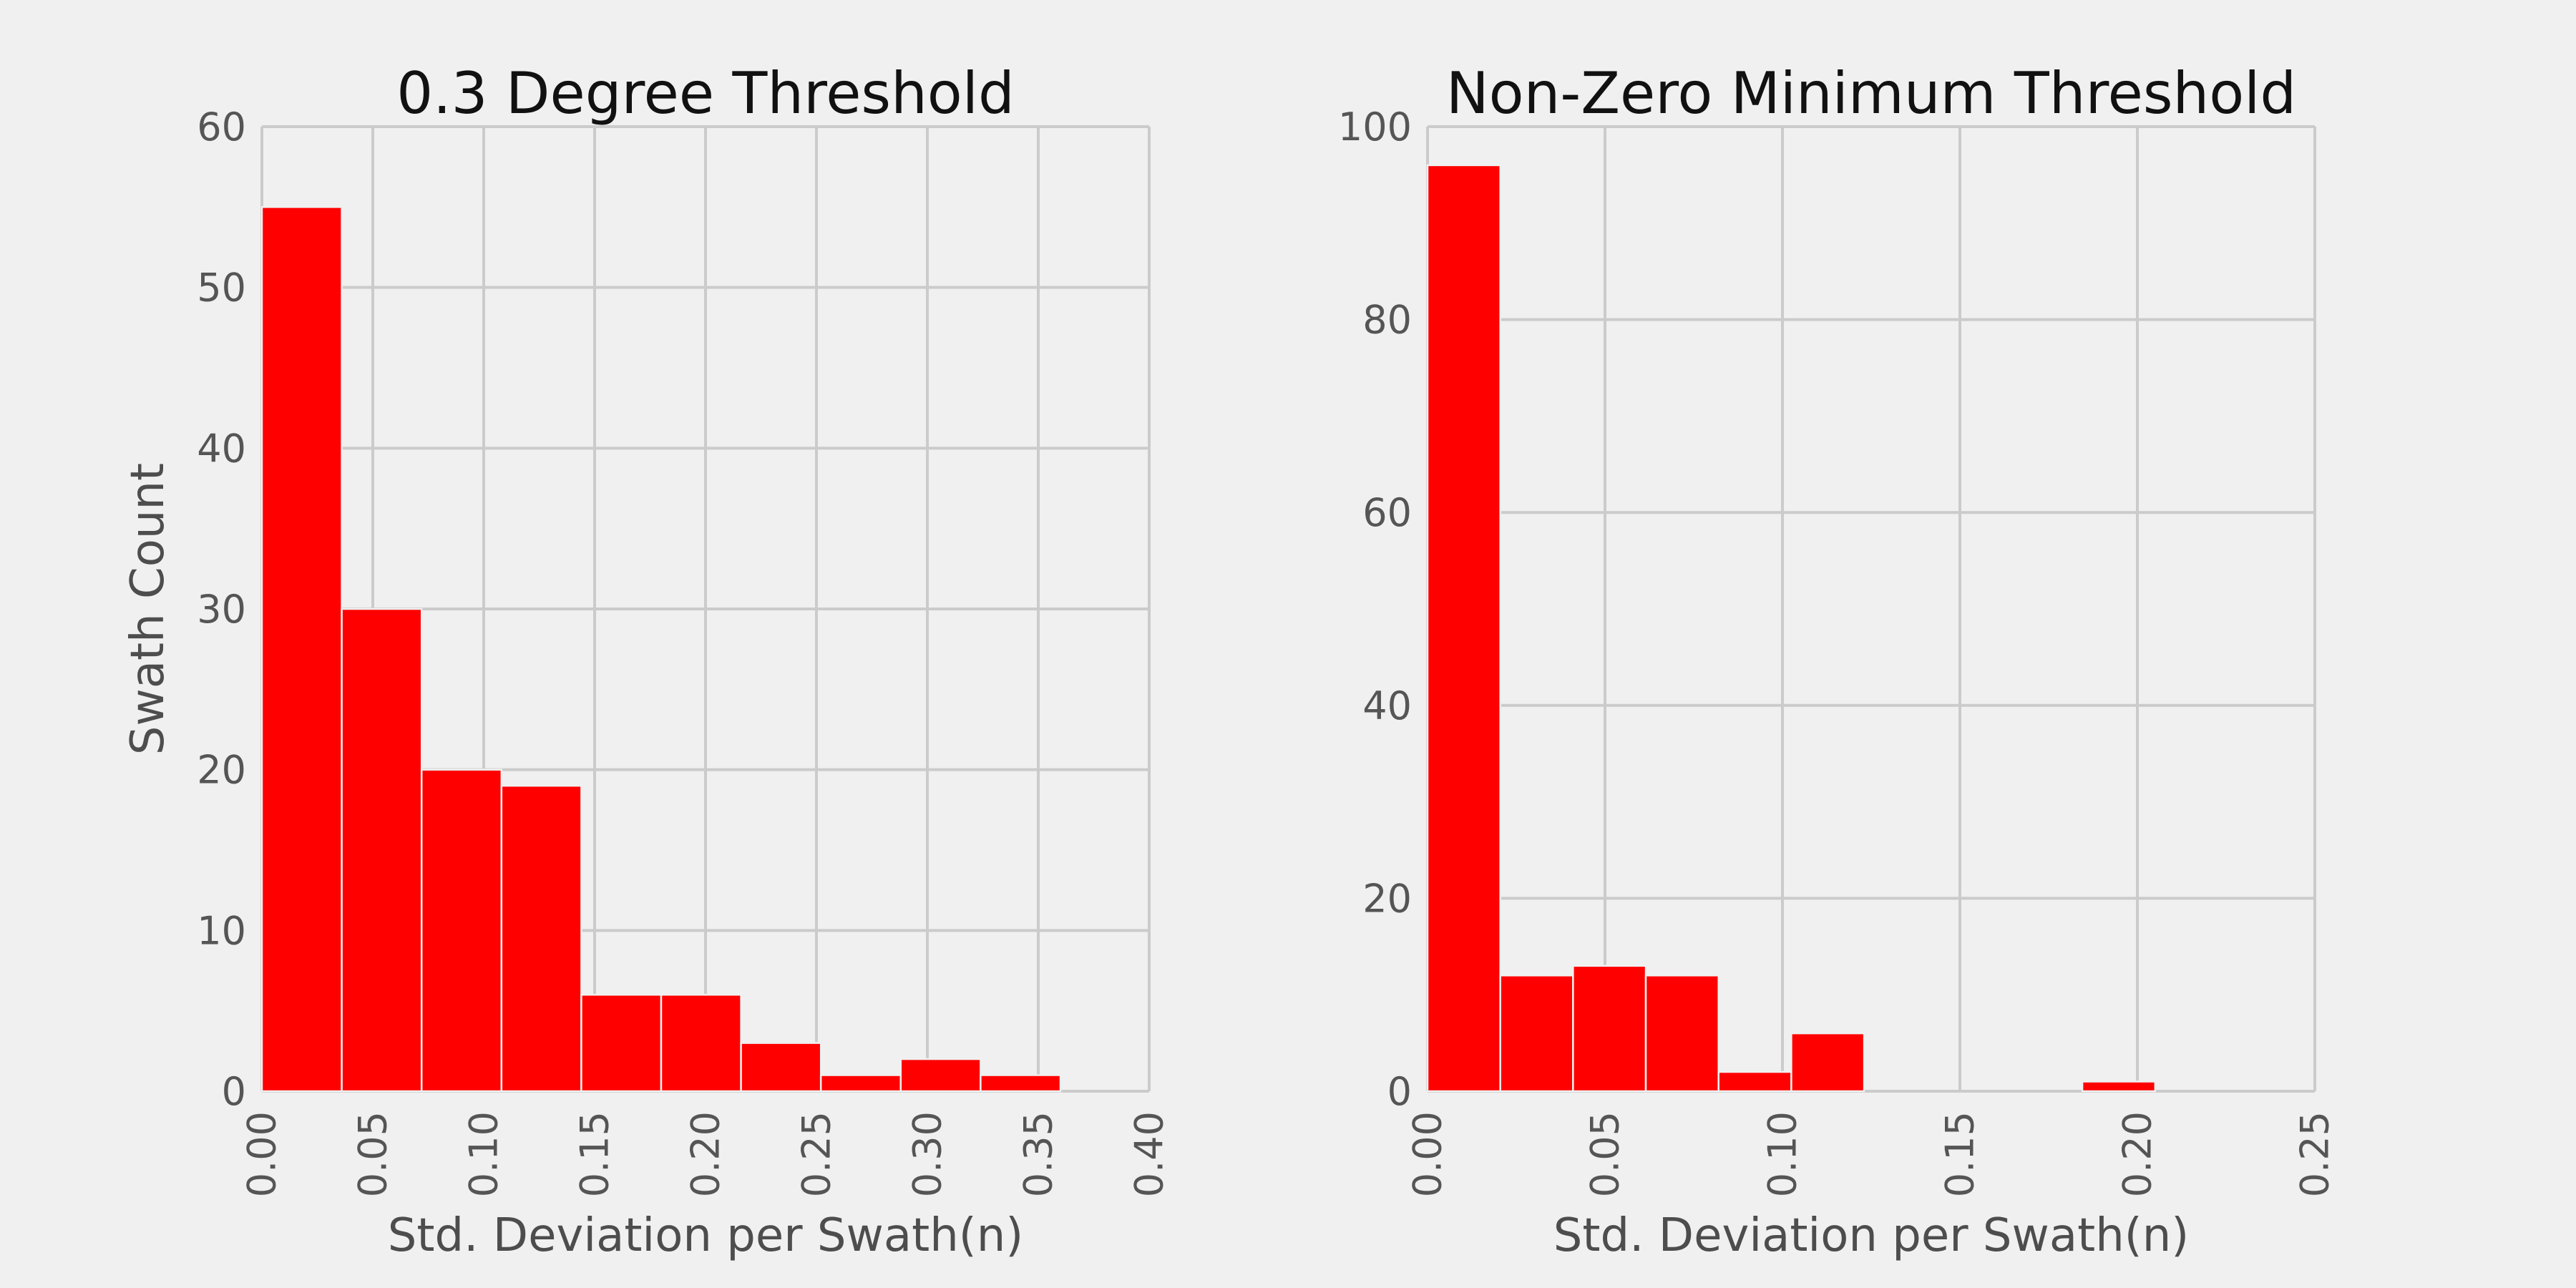 This screenshot has height=1288, width=2576. I want to click on left-xtick-label: 0.30, so click(928, 1154).